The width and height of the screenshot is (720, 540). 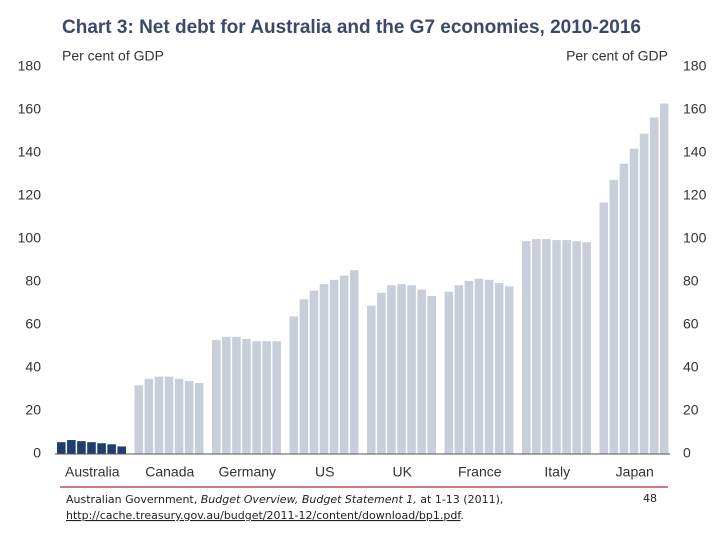 What do you see at coordinates (403, 472) in the screenshot?
I see `x-tick-label: UK` at bounding box center [403, 472].